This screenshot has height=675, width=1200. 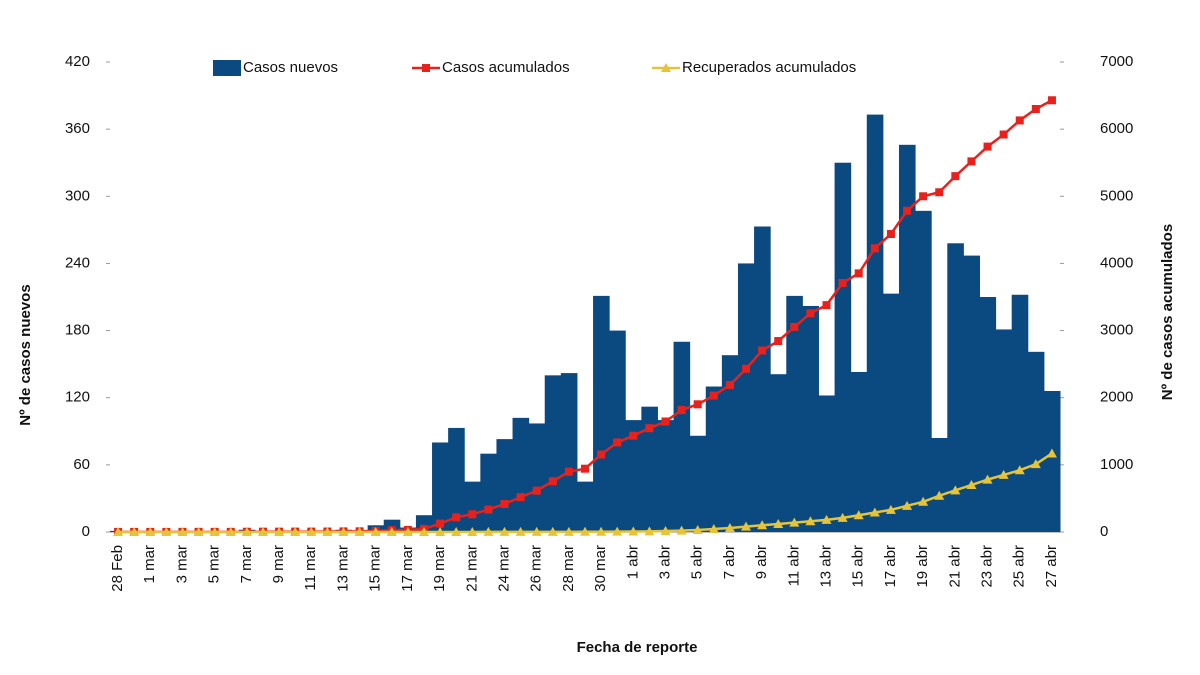 What do you see at coordinates (1051, 566) in the screenshot?
I see `x-tick-label: 27 abr` at bounding box center [1051, 566].